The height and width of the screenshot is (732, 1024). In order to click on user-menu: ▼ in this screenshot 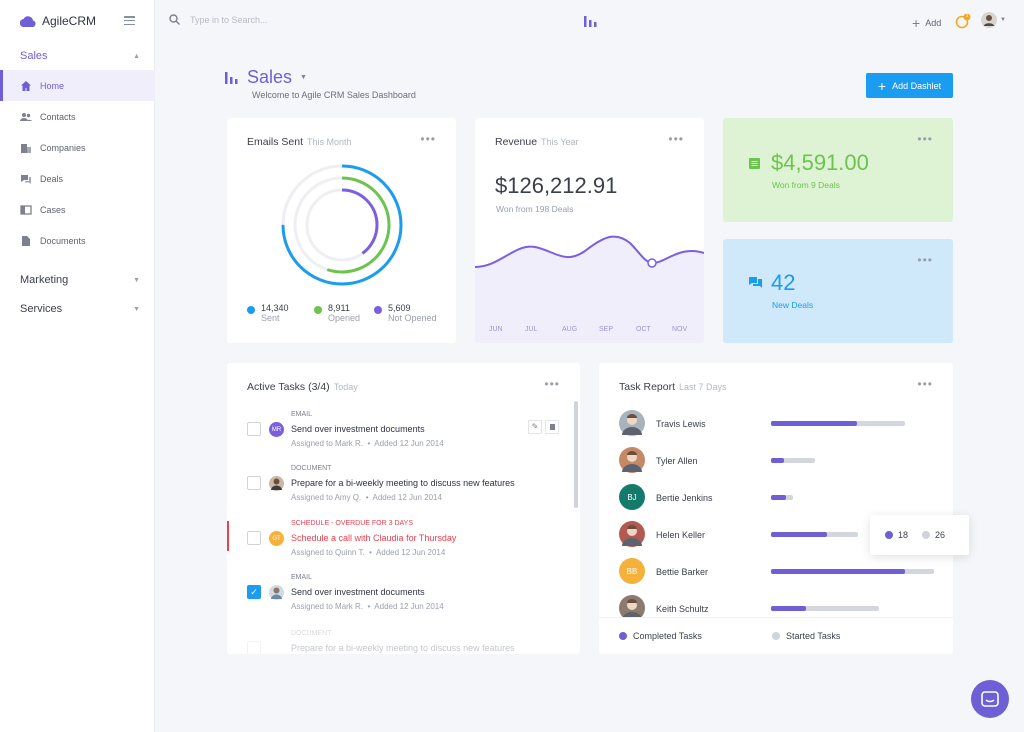, I will do `click(993, 20)`.